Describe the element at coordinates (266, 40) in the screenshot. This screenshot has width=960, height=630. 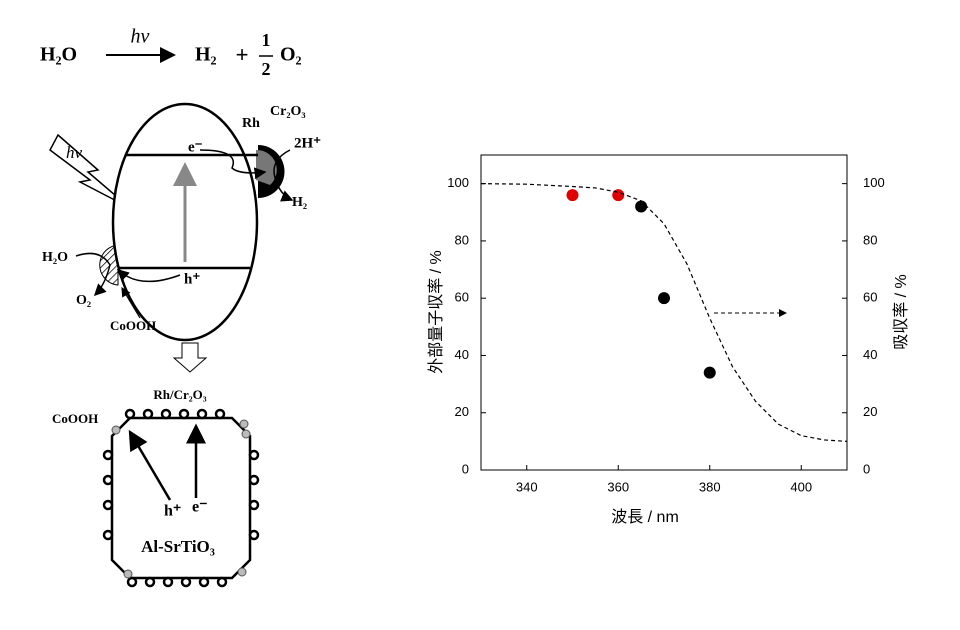
I see `numerator: 1` at that location.